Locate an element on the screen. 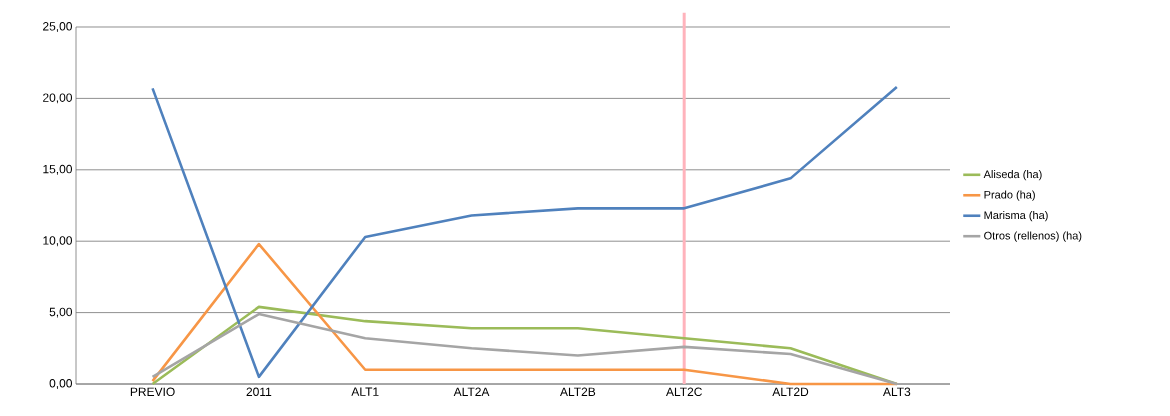 This screenshot has width=1170, height=416. x-tick-label: ALT1 is located at coordinates (365, 391).